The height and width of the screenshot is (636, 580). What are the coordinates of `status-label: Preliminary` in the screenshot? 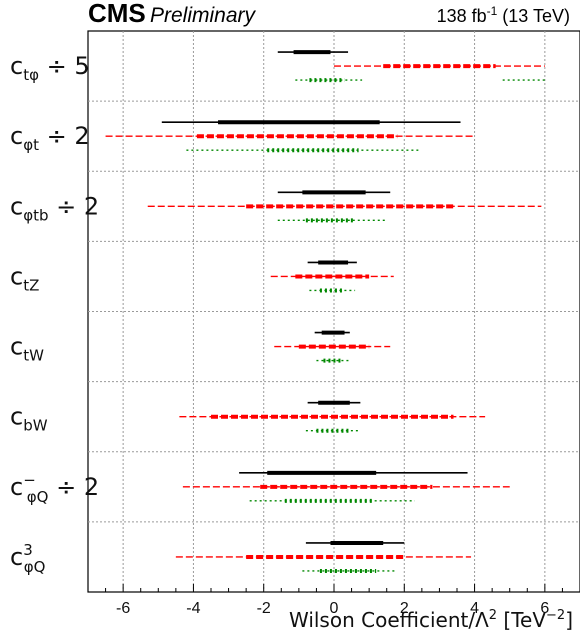 It's located at (203, 15).